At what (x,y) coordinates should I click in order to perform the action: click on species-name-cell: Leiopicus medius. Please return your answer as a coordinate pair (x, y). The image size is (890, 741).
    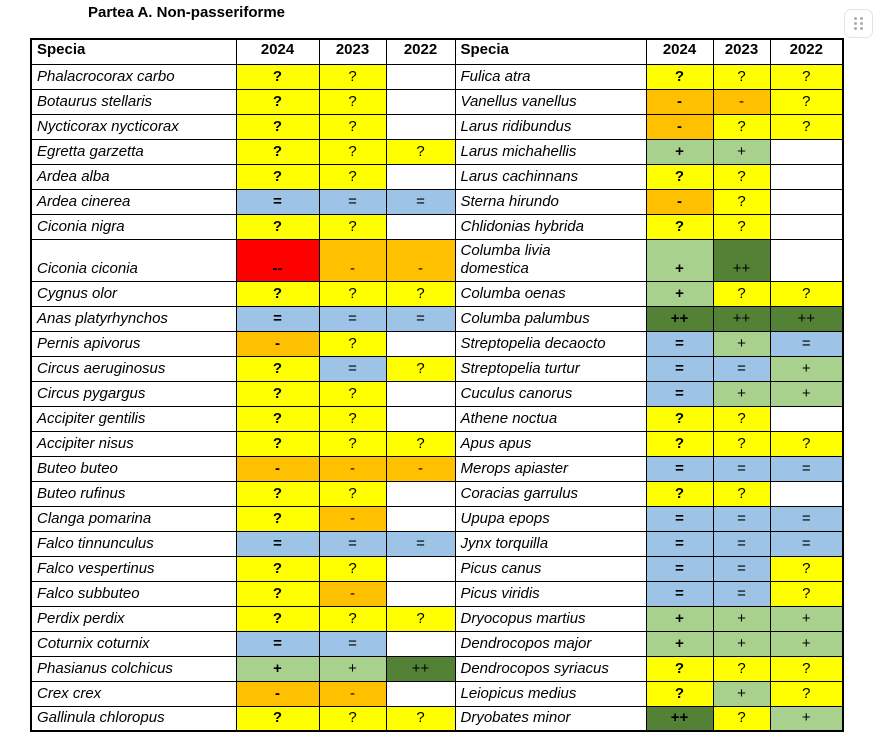
    Looking at the image, I should click on (550, 693).